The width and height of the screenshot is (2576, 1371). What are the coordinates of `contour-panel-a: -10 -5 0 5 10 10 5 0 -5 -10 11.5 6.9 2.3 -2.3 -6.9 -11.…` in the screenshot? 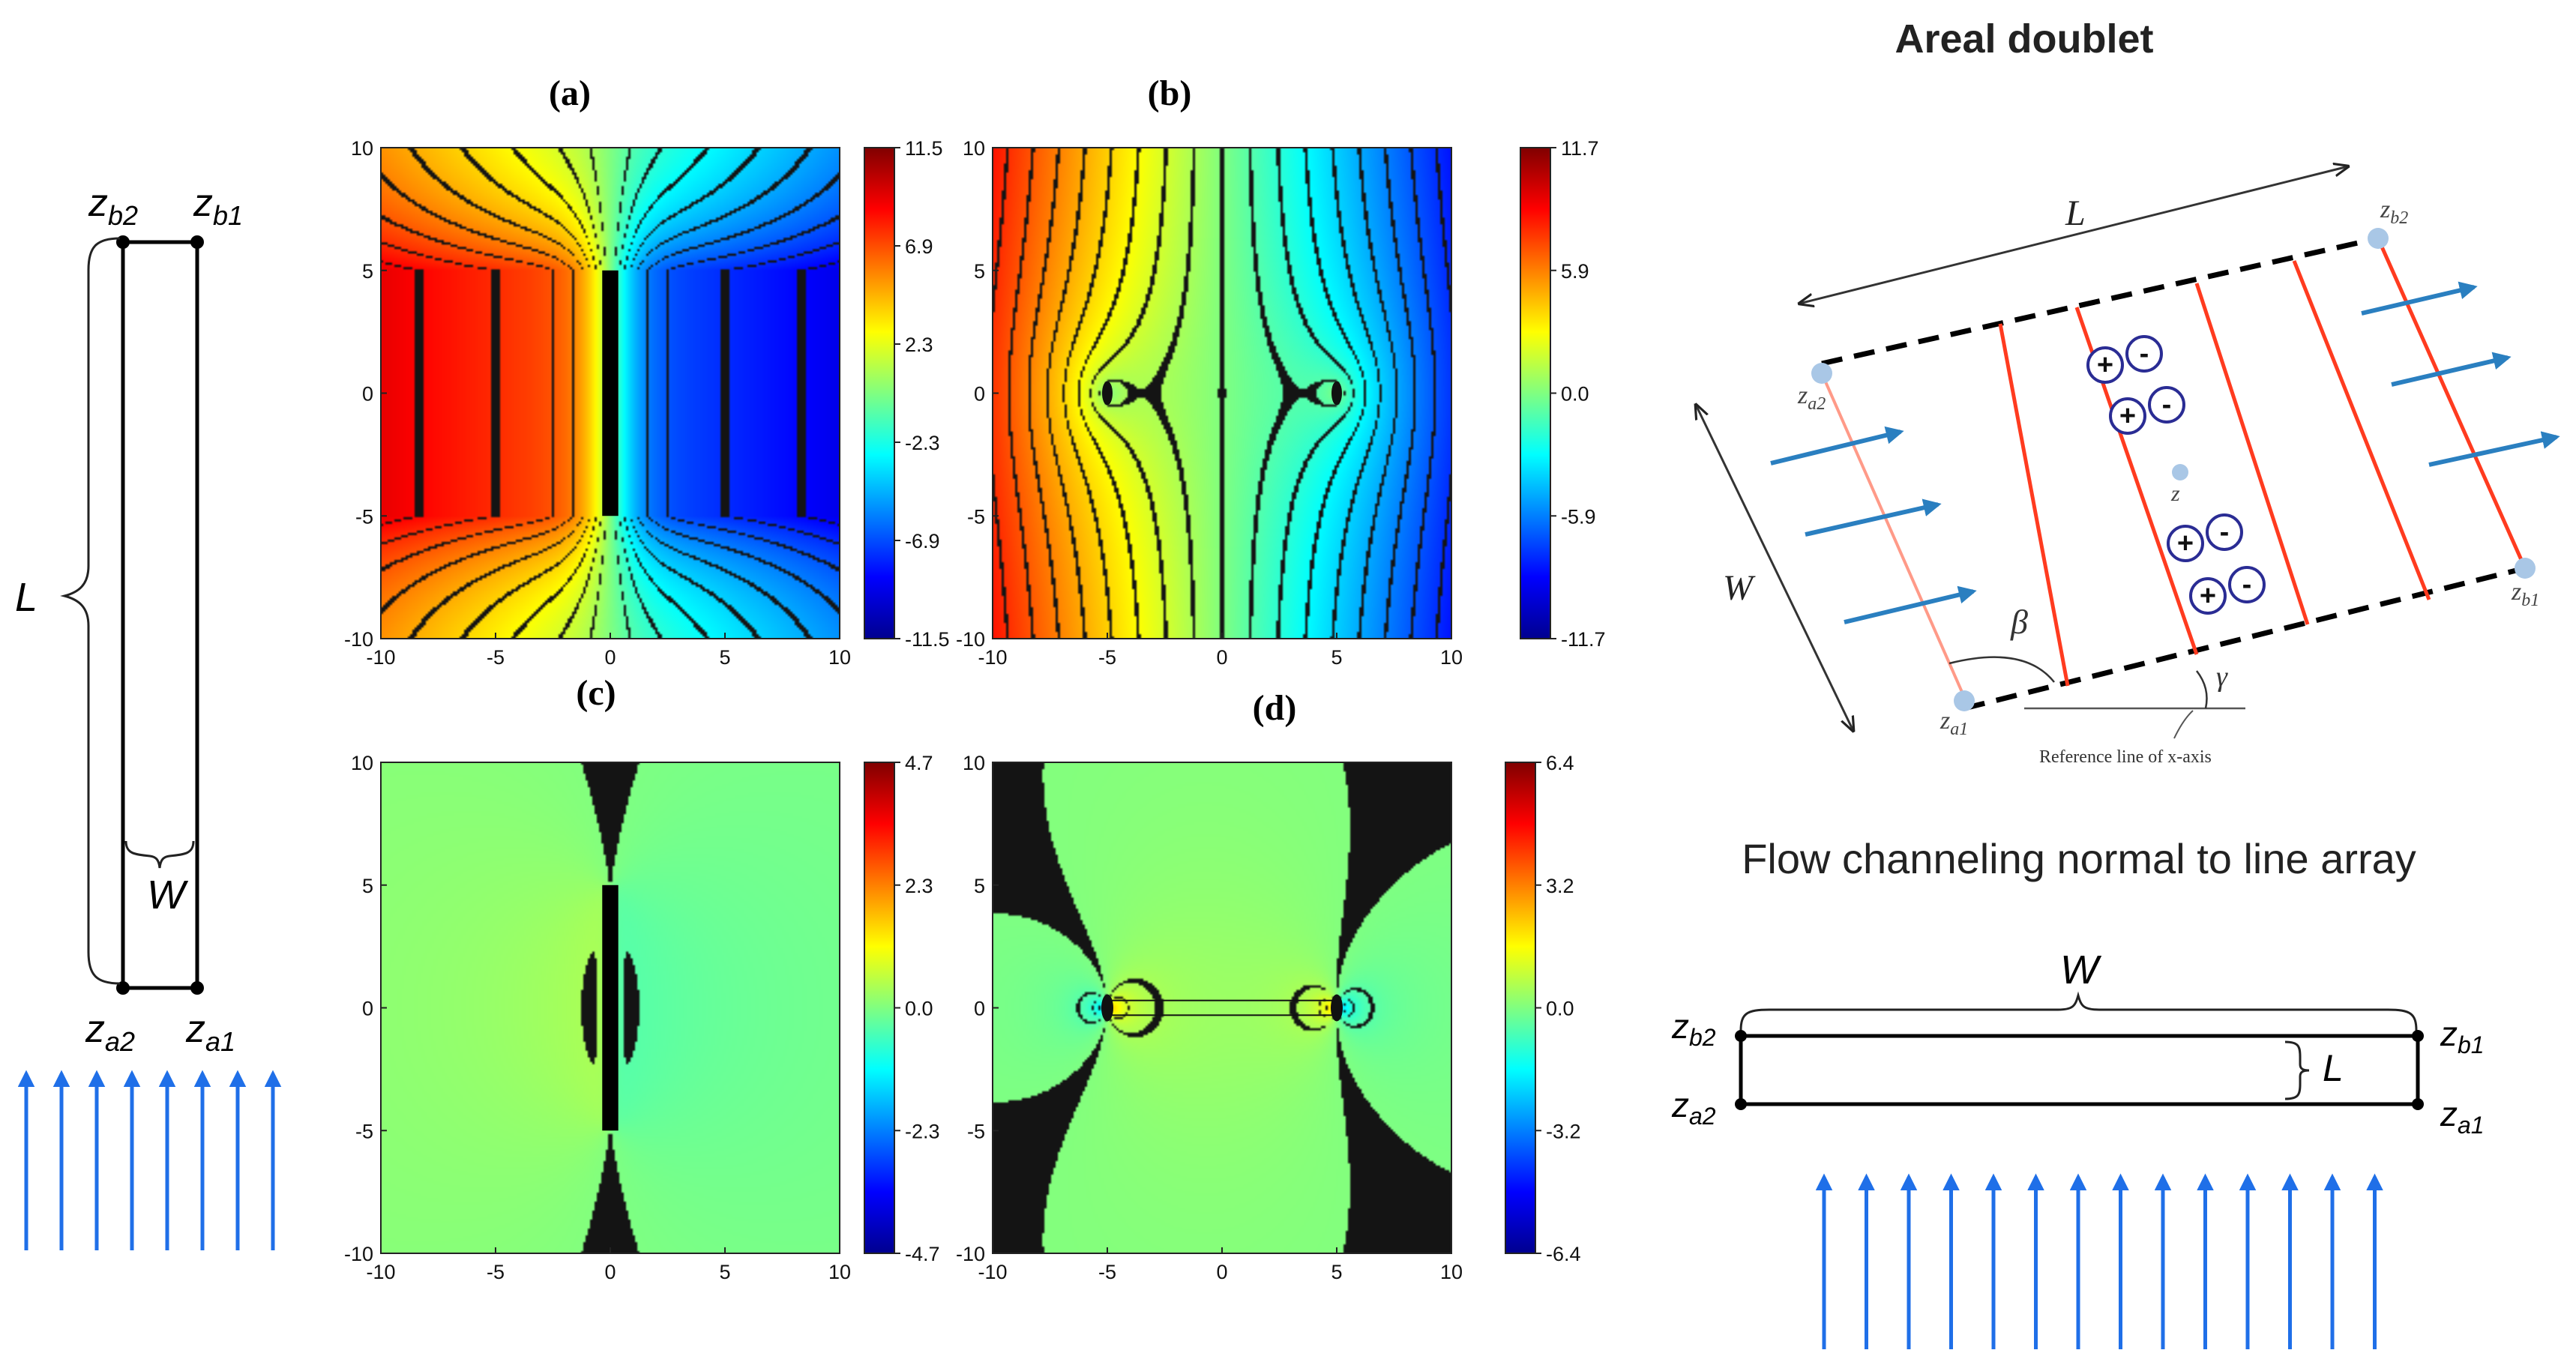 It's located at (647, 371).